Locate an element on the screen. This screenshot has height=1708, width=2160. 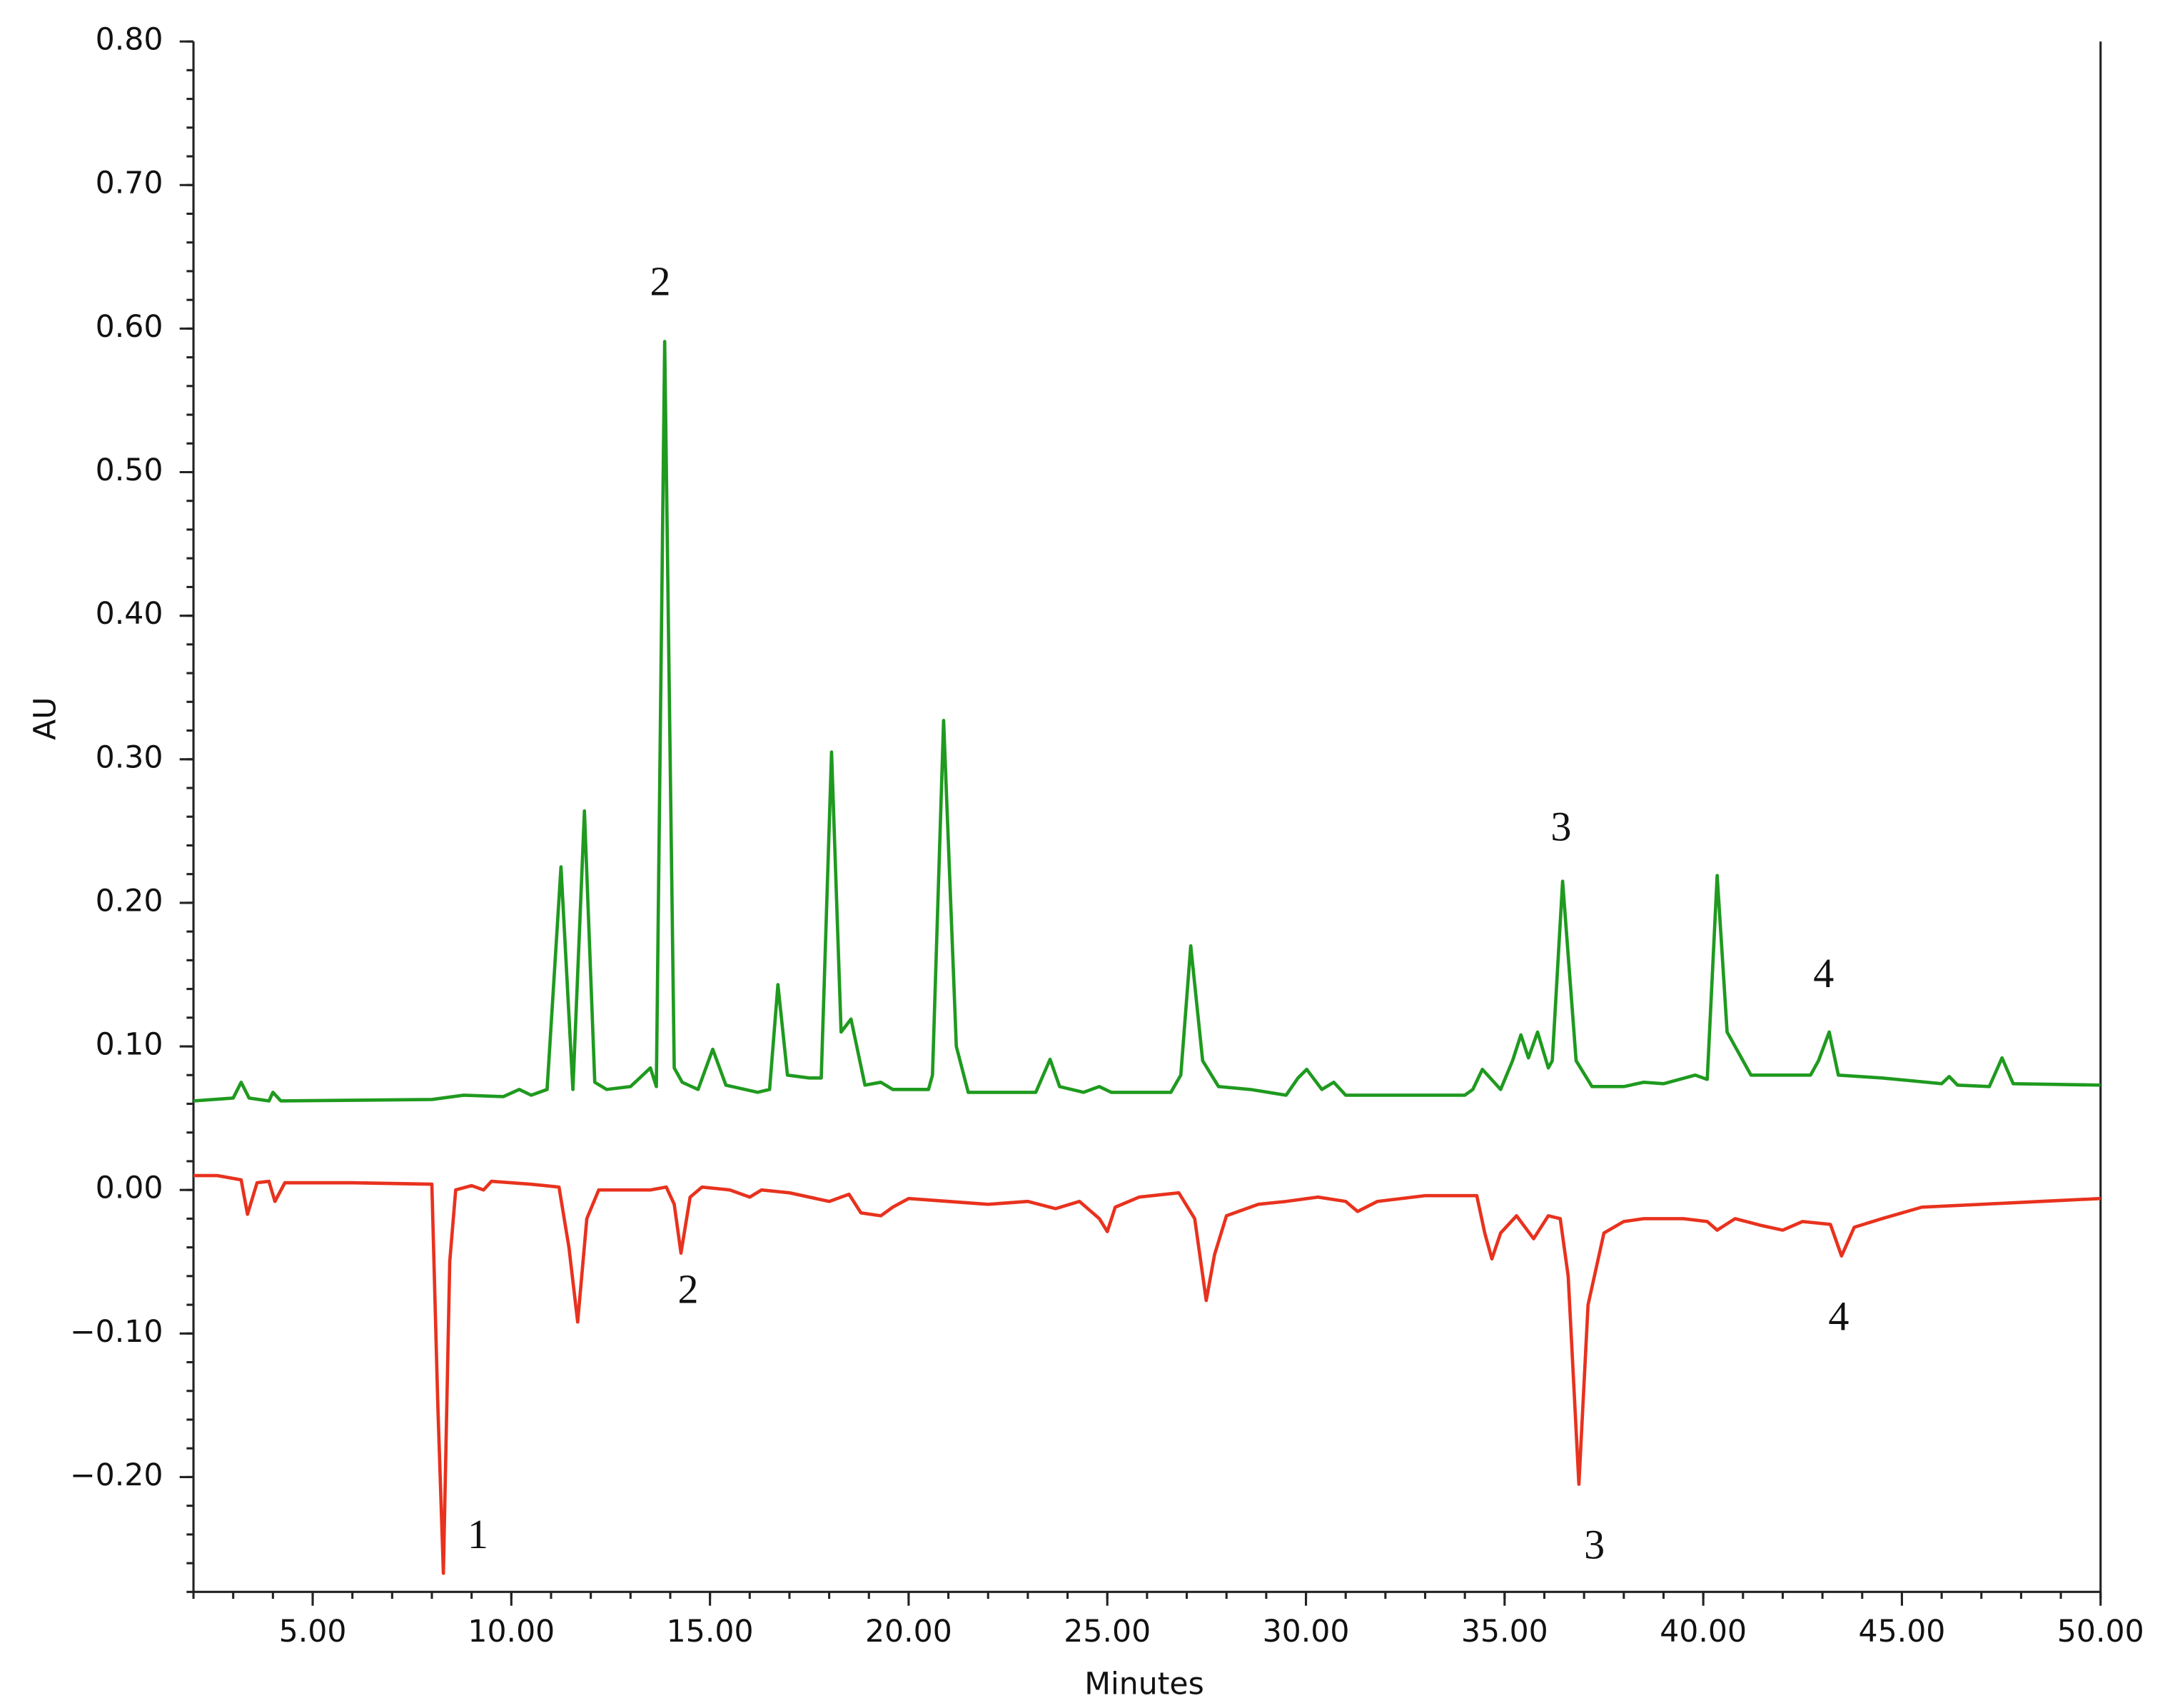
y-tick-label: 0.40 is located at coordinates (129, 614).